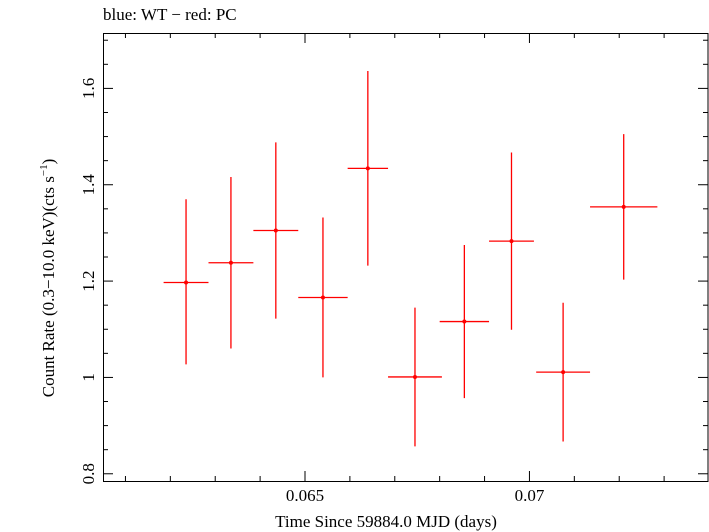 The height and width of the screenshot is (532, 709). I want to click on x-axis-label: Time Since 59884.0 MJD (days), so click(386, 521).